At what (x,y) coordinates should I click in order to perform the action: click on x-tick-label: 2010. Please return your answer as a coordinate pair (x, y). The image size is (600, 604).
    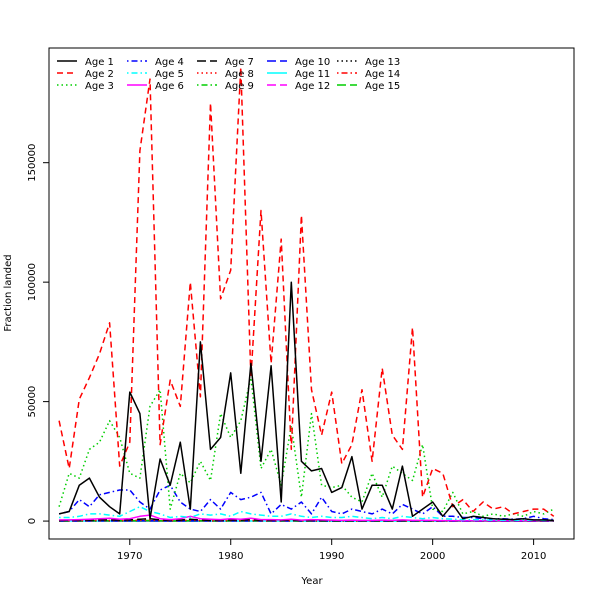
    Looking at the image, I should click on (533, 556).